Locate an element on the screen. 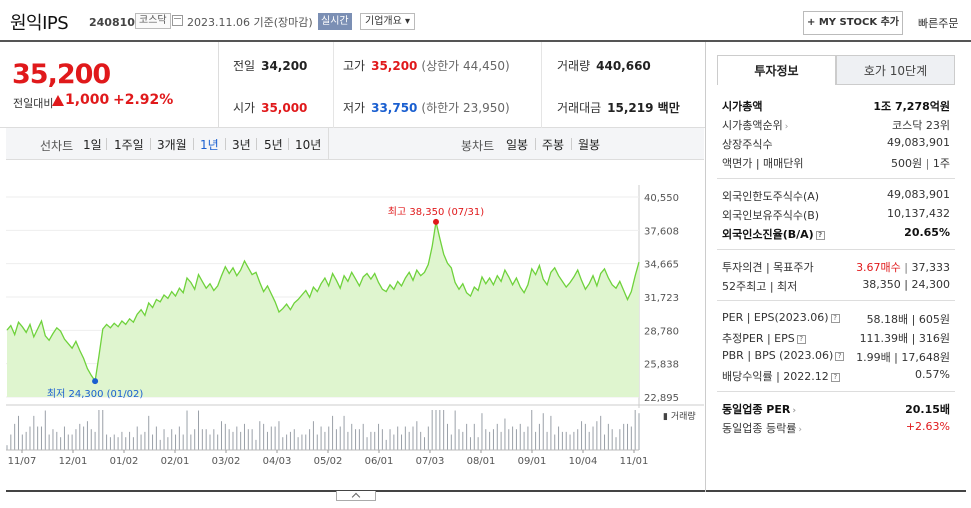 This screenshot has height=508, width=971. tab-3m: 3개월 is located at coordinates (172, 145).